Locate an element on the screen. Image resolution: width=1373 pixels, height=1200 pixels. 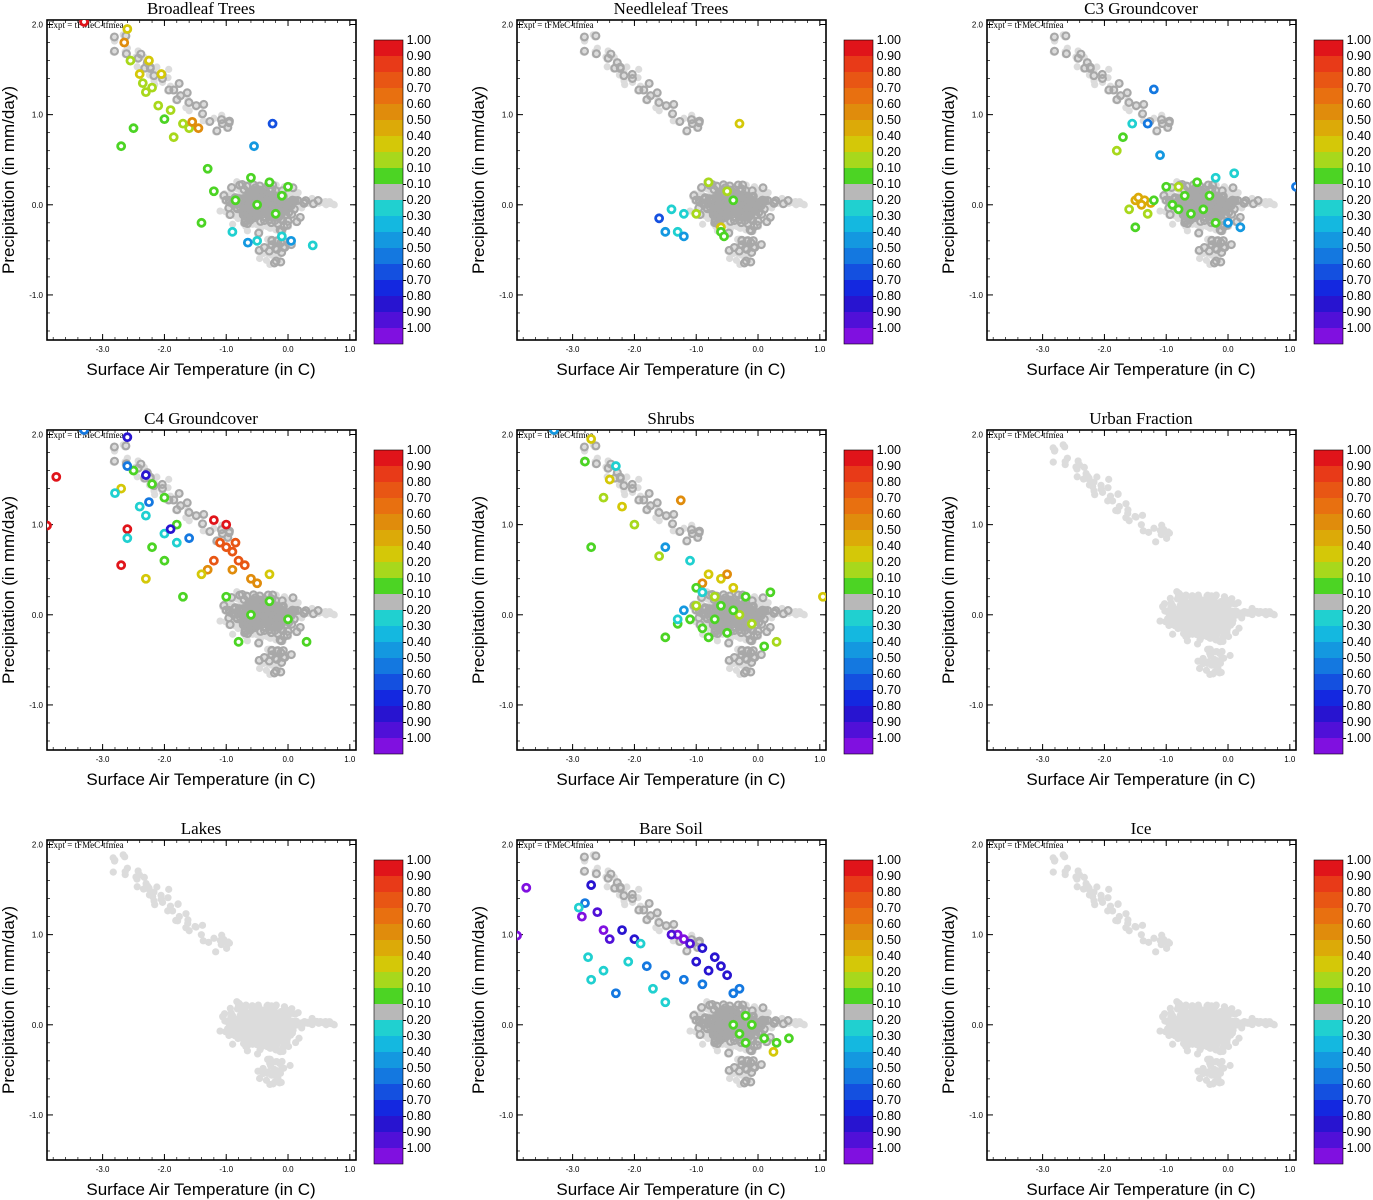
expt-label: Expt = tFMeC-tfmea is located at coordinates (556, 435).